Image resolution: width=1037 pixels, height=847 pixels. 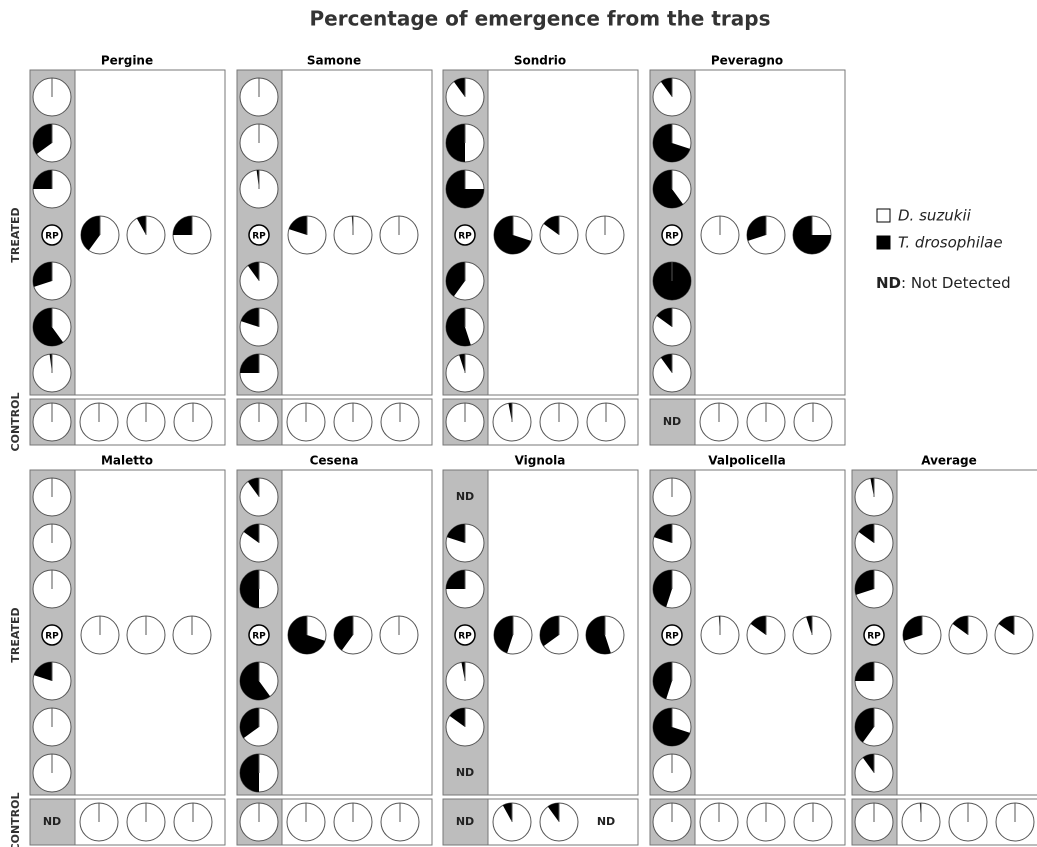 I want to click on chart-title: Percentage of emergence from the traps, so click(x=540, y=19).